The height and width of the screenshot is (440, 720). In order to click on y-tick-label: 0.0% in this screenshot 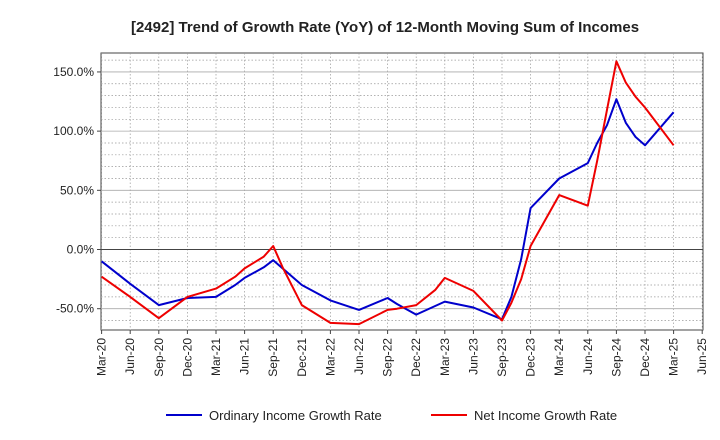, I will do `click(81, 250)`.